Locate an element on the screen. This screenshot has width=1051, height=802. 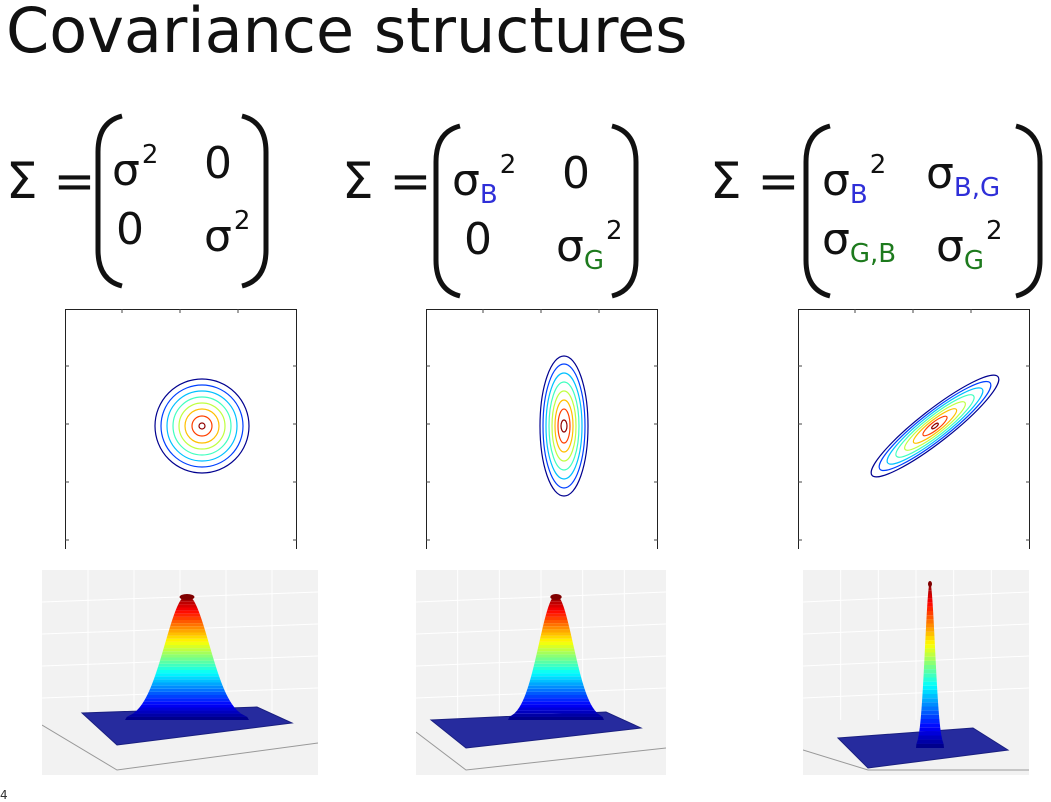
matrix-equation-full: Σ = σB2 σB,G σG,B σG2 is located at coordinates (878, 205).